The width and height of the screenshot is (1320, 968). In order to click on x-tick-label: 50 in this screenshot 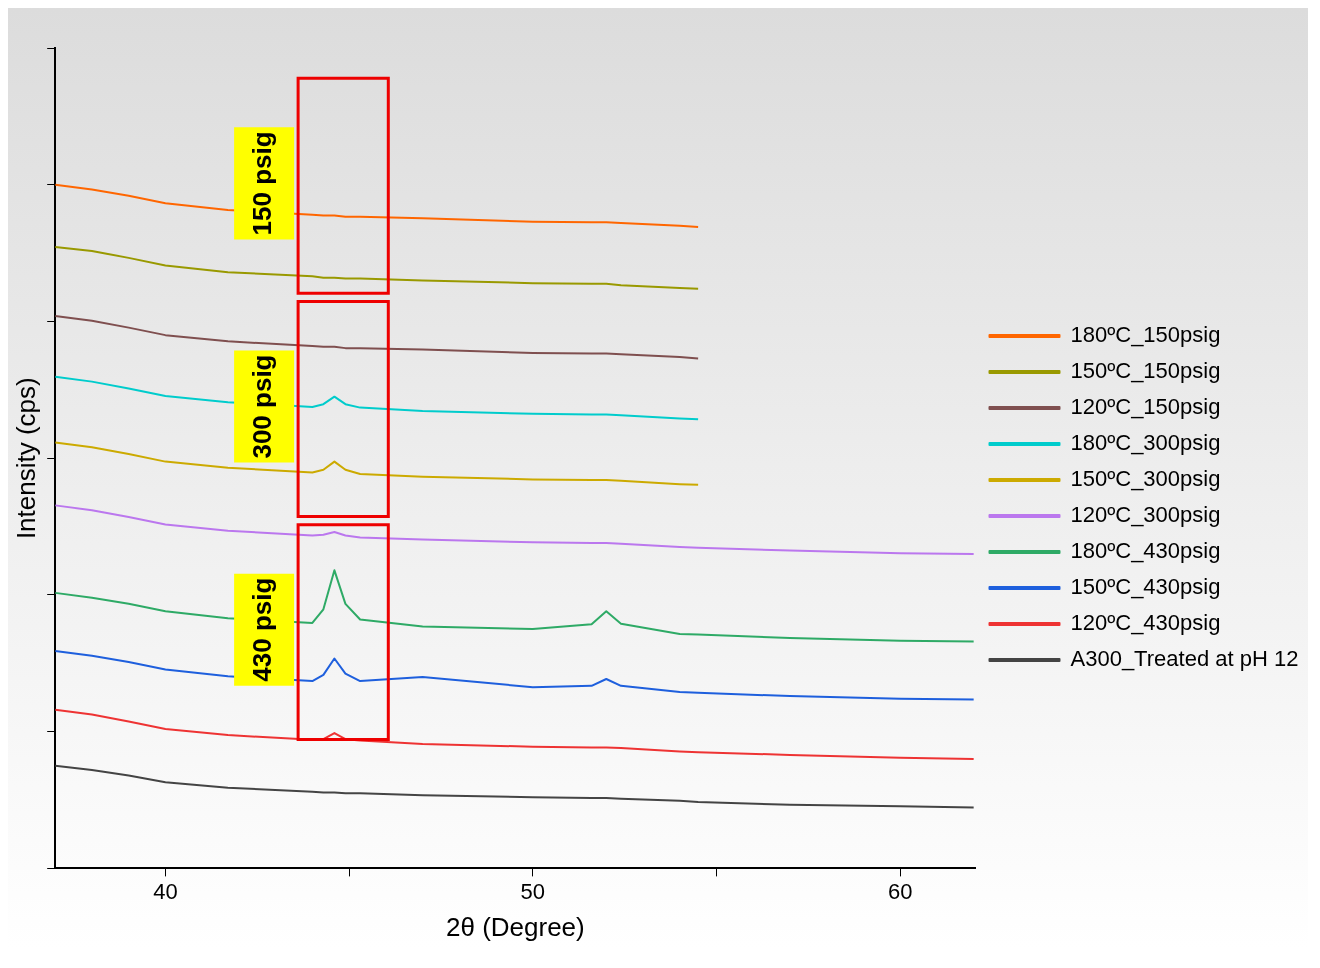, I will do `click(533, 891)`.